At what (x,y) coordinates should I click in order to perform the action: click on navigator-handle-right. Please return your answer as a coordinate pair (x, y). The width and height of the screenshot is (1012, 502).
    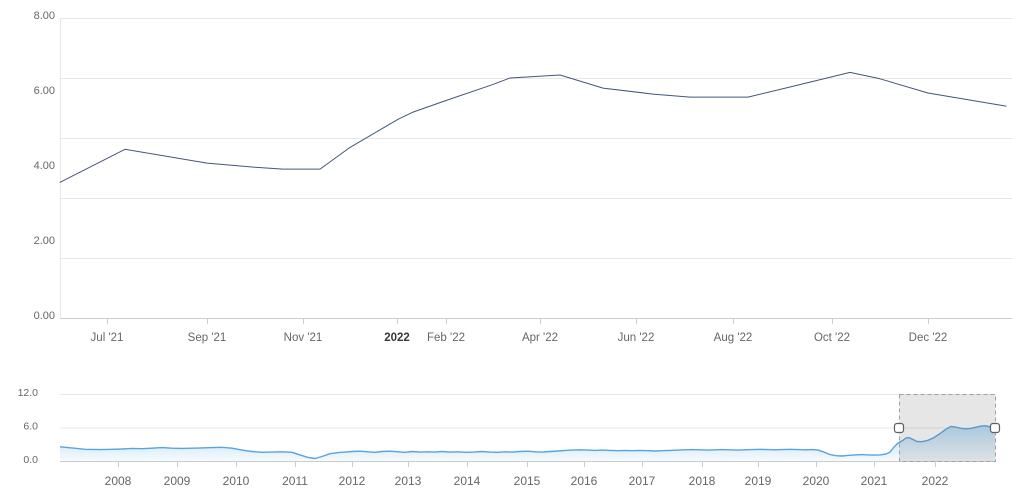
    Looking at the image, I should click on (995, 428).